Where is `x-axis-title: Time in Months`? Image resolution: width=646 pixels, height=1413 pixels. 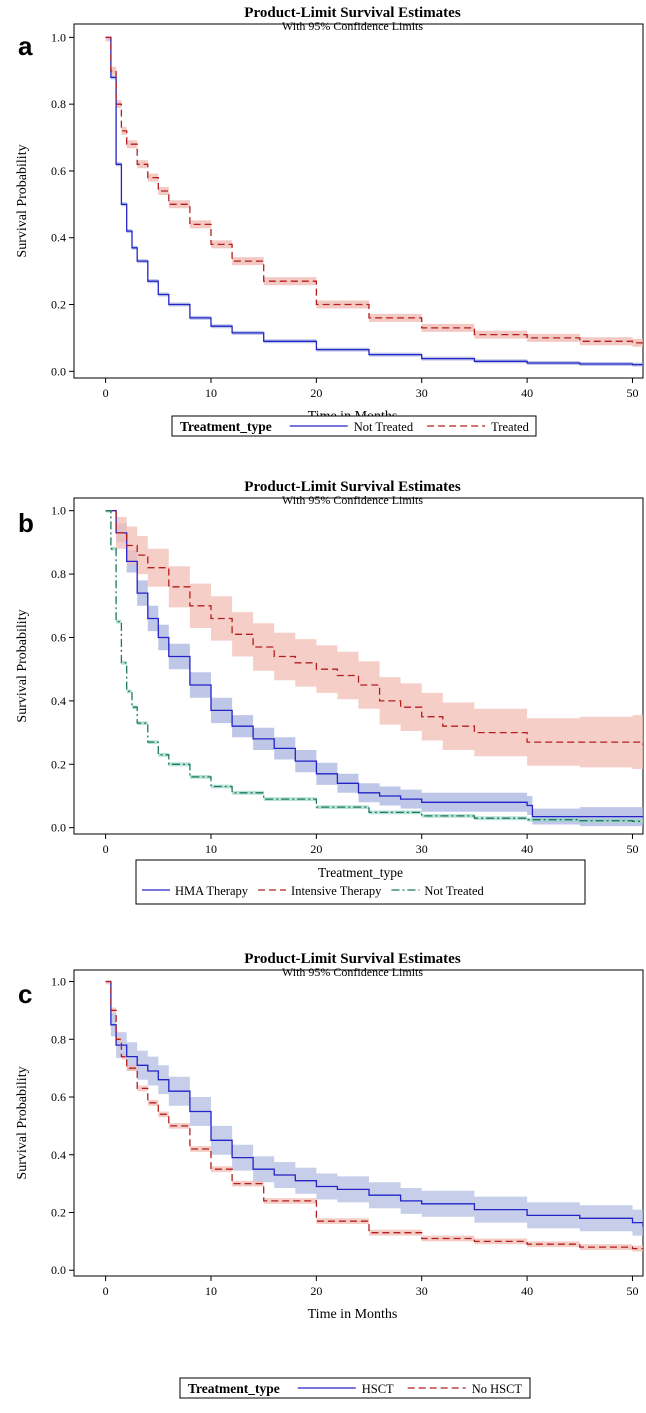 x-axis-title: Time in Months is located at coordinates (353, 1314).